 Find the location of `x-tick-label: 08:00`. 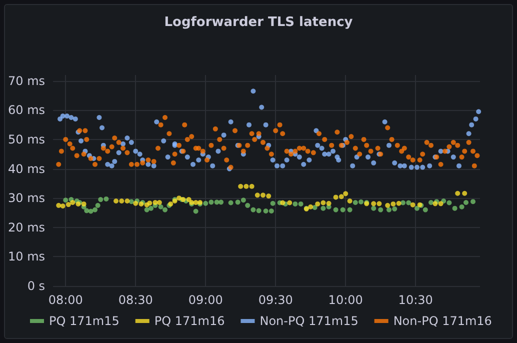

x-tick-label: 08:00 is located at coordinates (65, 300).